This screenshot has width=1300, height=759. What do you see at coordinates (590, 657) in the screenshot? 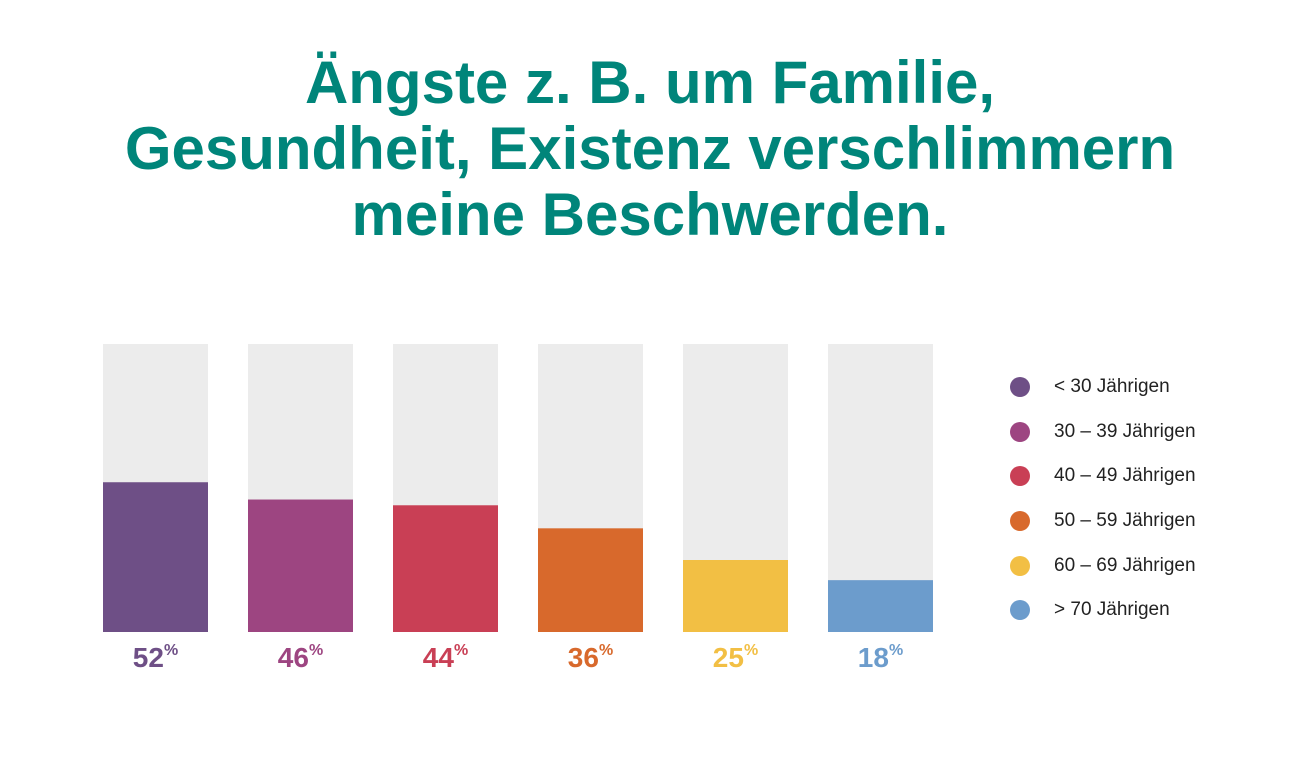
I see `value-label-4: 36%` at bounding box center [590, 657].